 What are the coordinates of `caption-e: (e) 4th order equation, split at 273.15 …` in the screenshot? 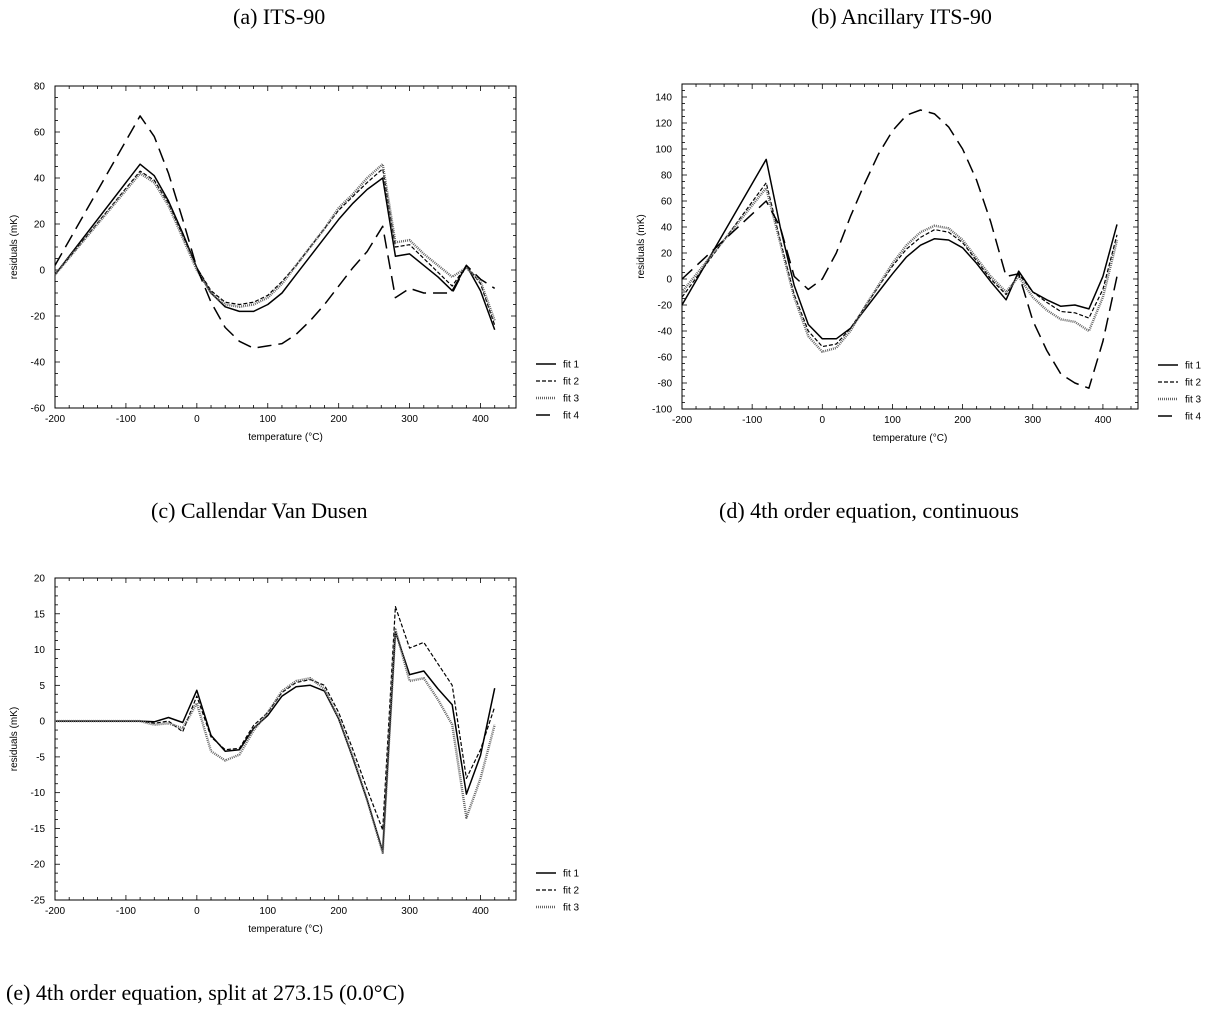 It's located at (205, 992).